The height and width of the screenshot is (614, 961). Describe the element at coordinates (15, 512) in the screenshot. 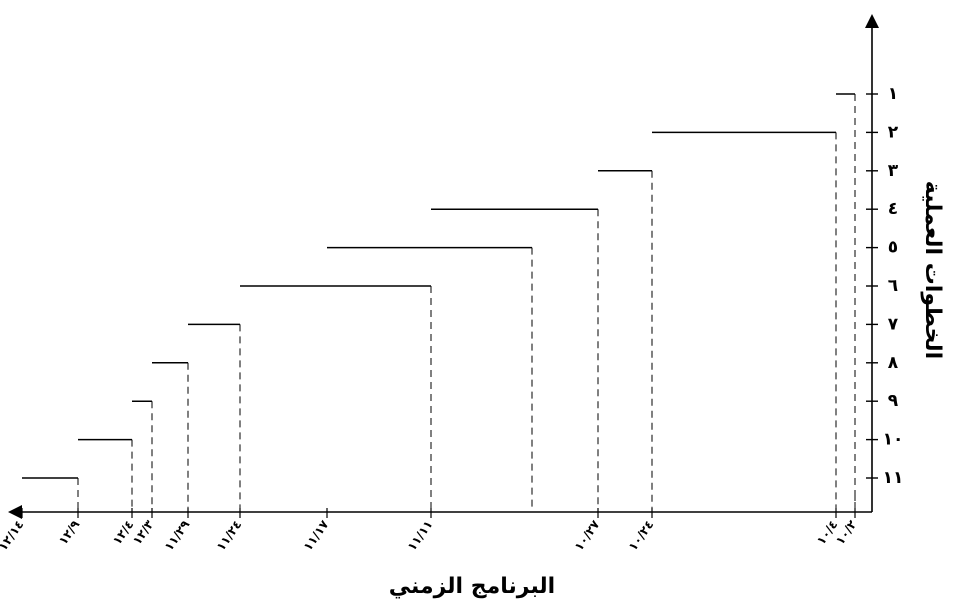

I see `x-axis-arrow` at that location.